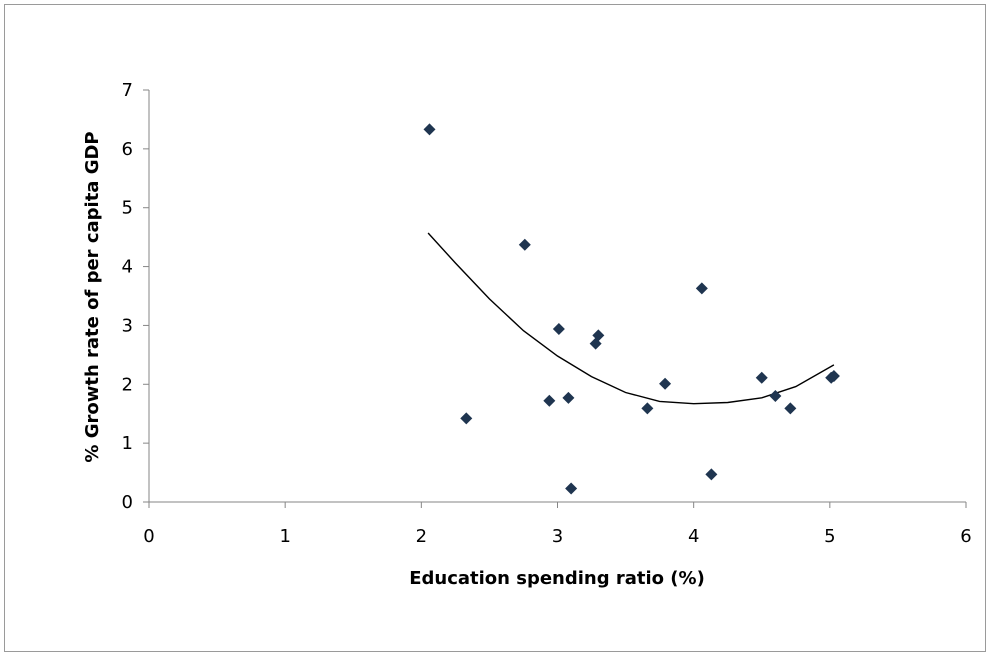 This screenshot has width=992, height=658. I want to click on x-axis-title: Education spending ratio (%), so click(557, 578).